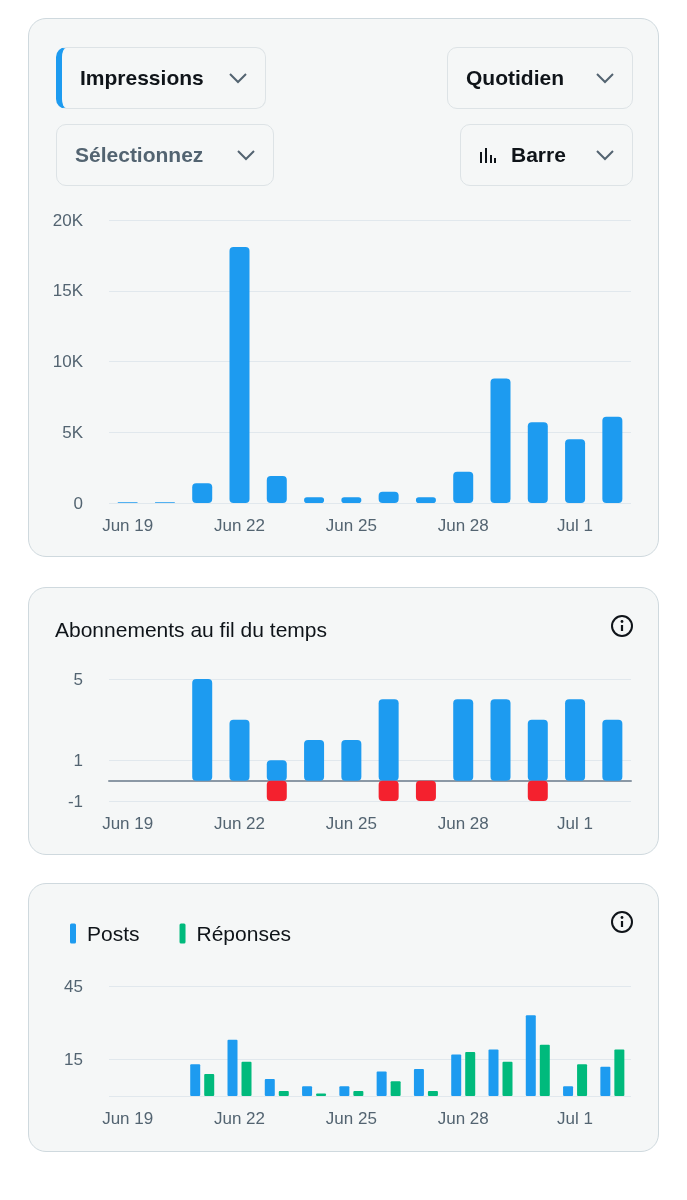  Describe the element at coordinates (78, 760) in the screenshot. I see `y-tick-label: 1` at that location.